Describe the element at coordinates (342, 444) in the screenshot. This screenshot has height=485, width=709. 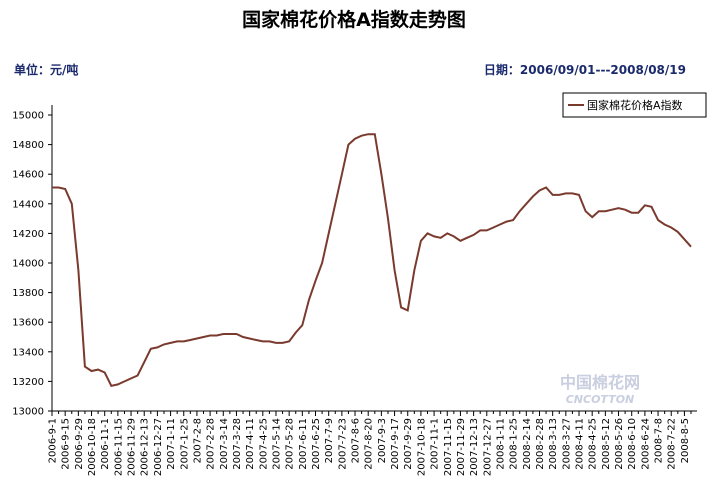
I see `x-tick-label: 2007-7-23` at that location.